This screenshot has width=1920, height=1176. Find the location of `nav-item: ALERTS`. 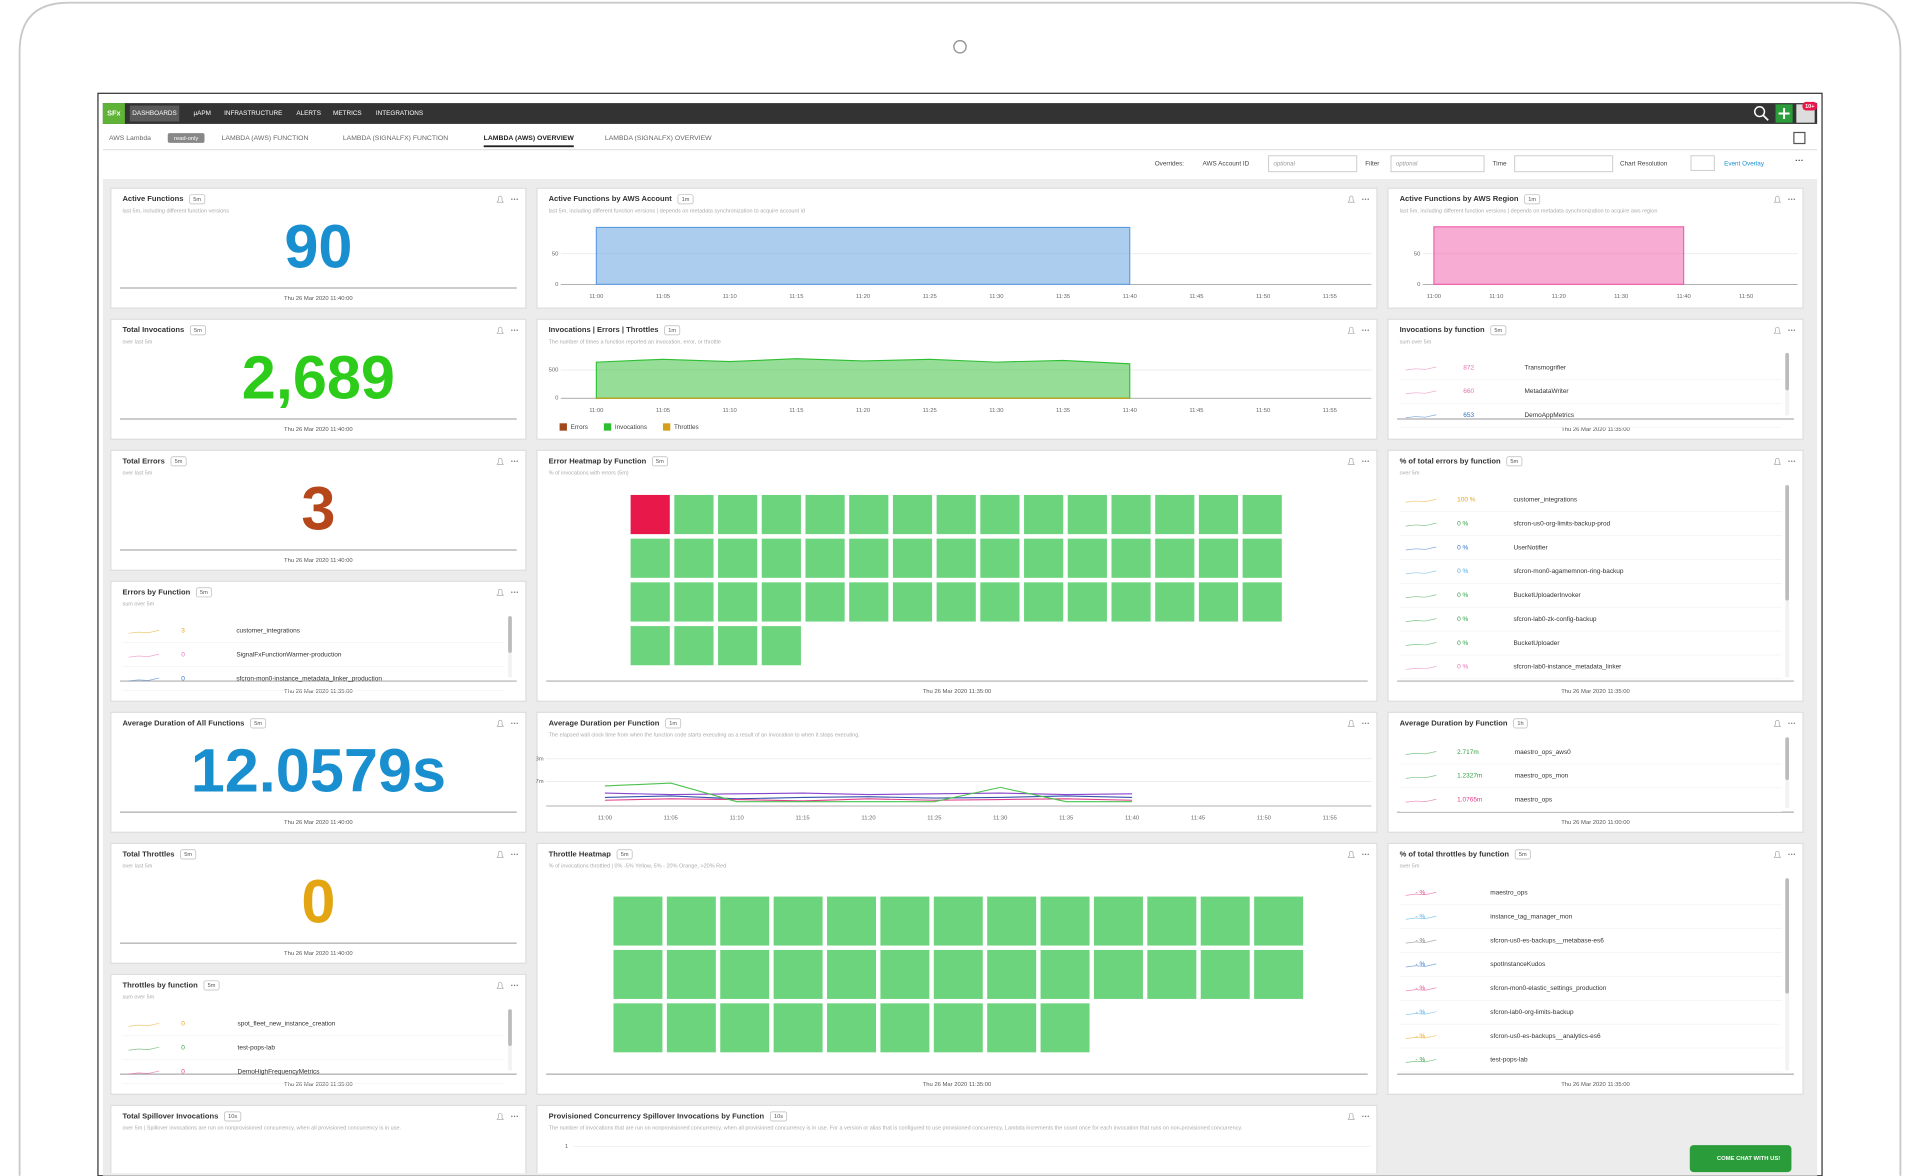

nav-item: ALERTS is located at coordinates (308, 113).